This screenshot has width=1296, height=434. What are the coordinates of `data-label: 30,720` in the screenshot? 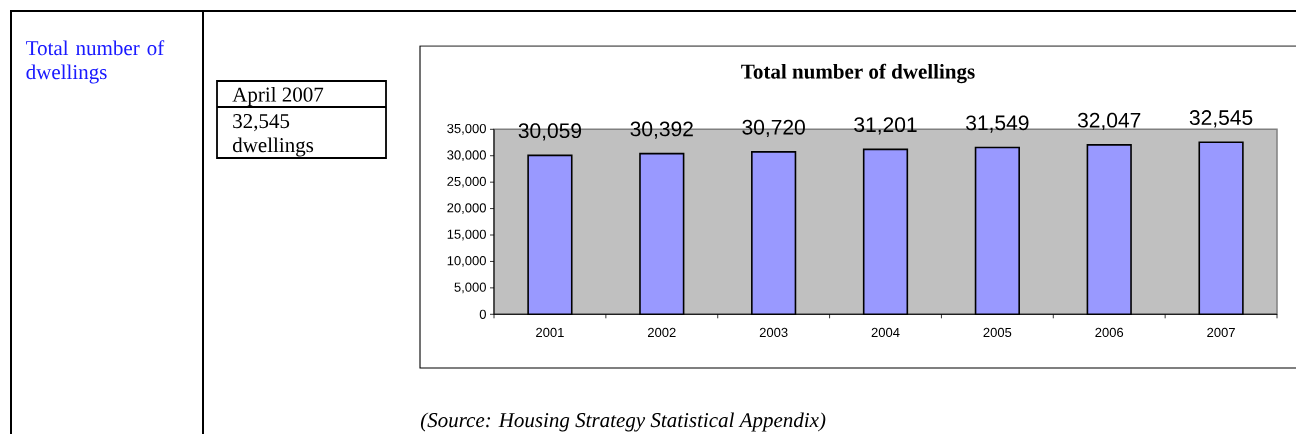 It's located at (773, 128).